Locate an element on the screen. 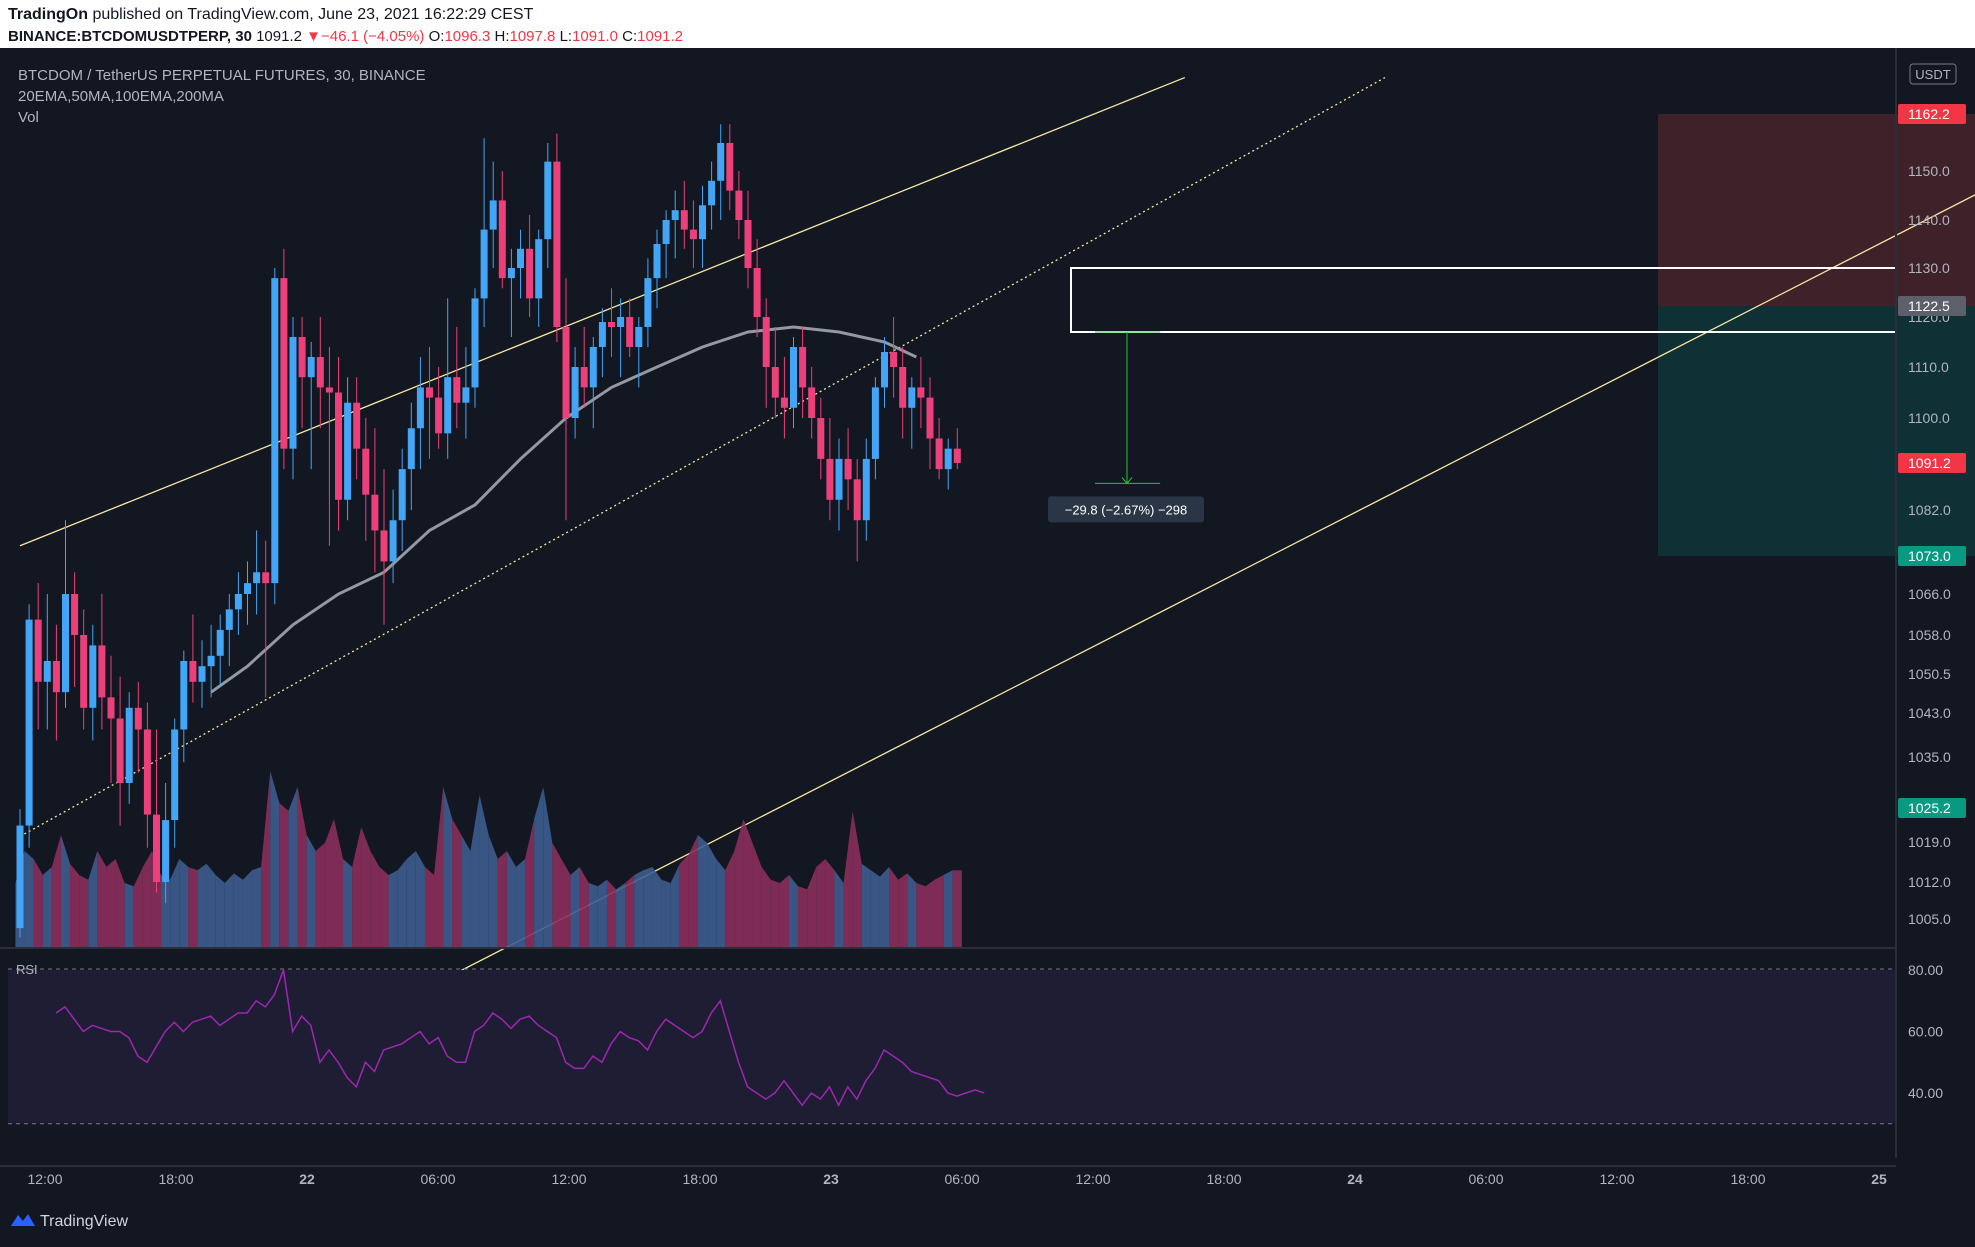  low-label: L: is located at coordinates (566, 36).